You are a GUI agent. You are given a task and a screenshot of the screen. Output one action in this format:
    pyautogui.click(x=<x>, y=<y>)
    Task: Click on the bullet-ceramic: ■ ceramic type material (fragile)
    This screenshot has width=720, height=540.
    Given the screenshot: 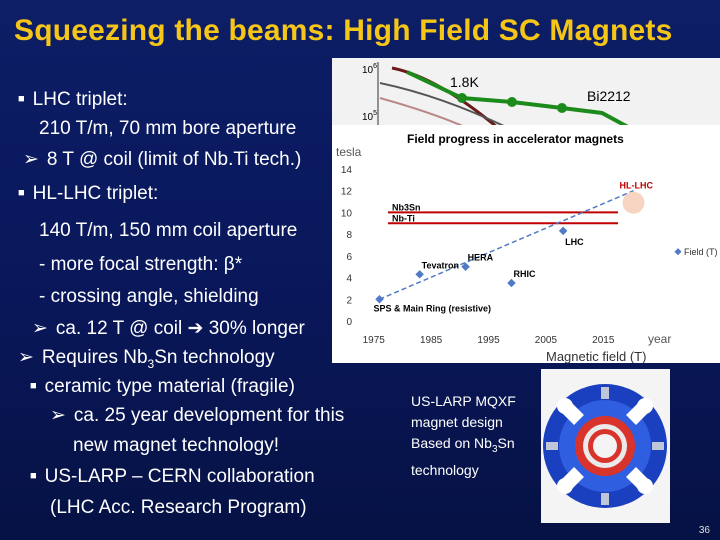 What is the action you would take?
    pyautogui.click(x=162, y=387)
    